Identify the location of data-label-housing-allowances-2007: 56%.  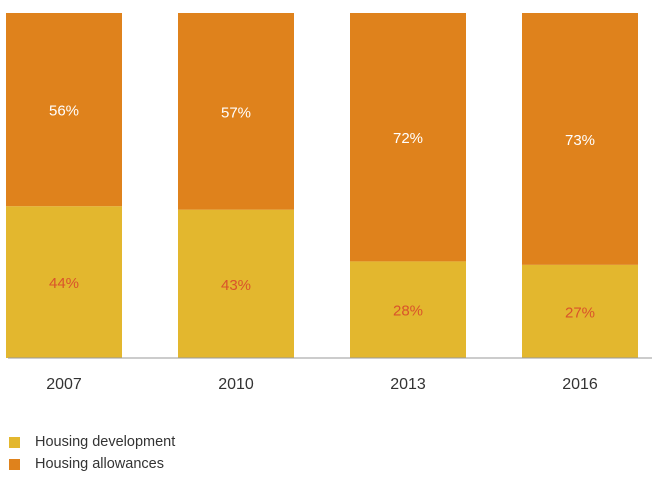
(64, 111).